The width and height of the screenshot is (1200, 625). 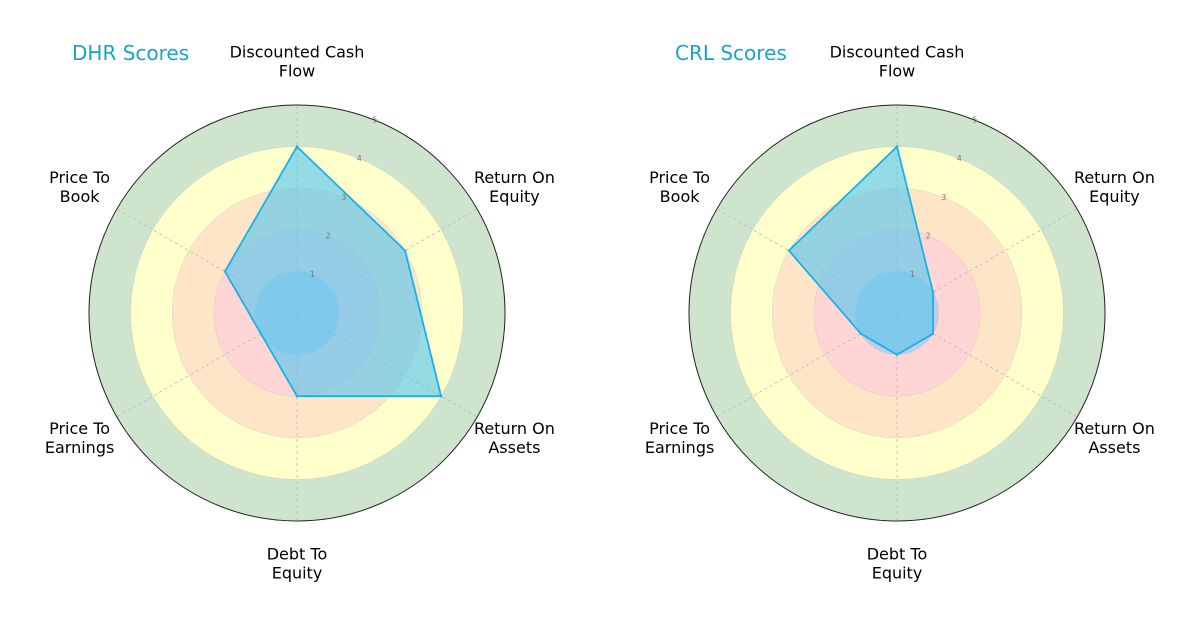 I want to click on chart-title: CRL Scores, so click(x=731, y=53).